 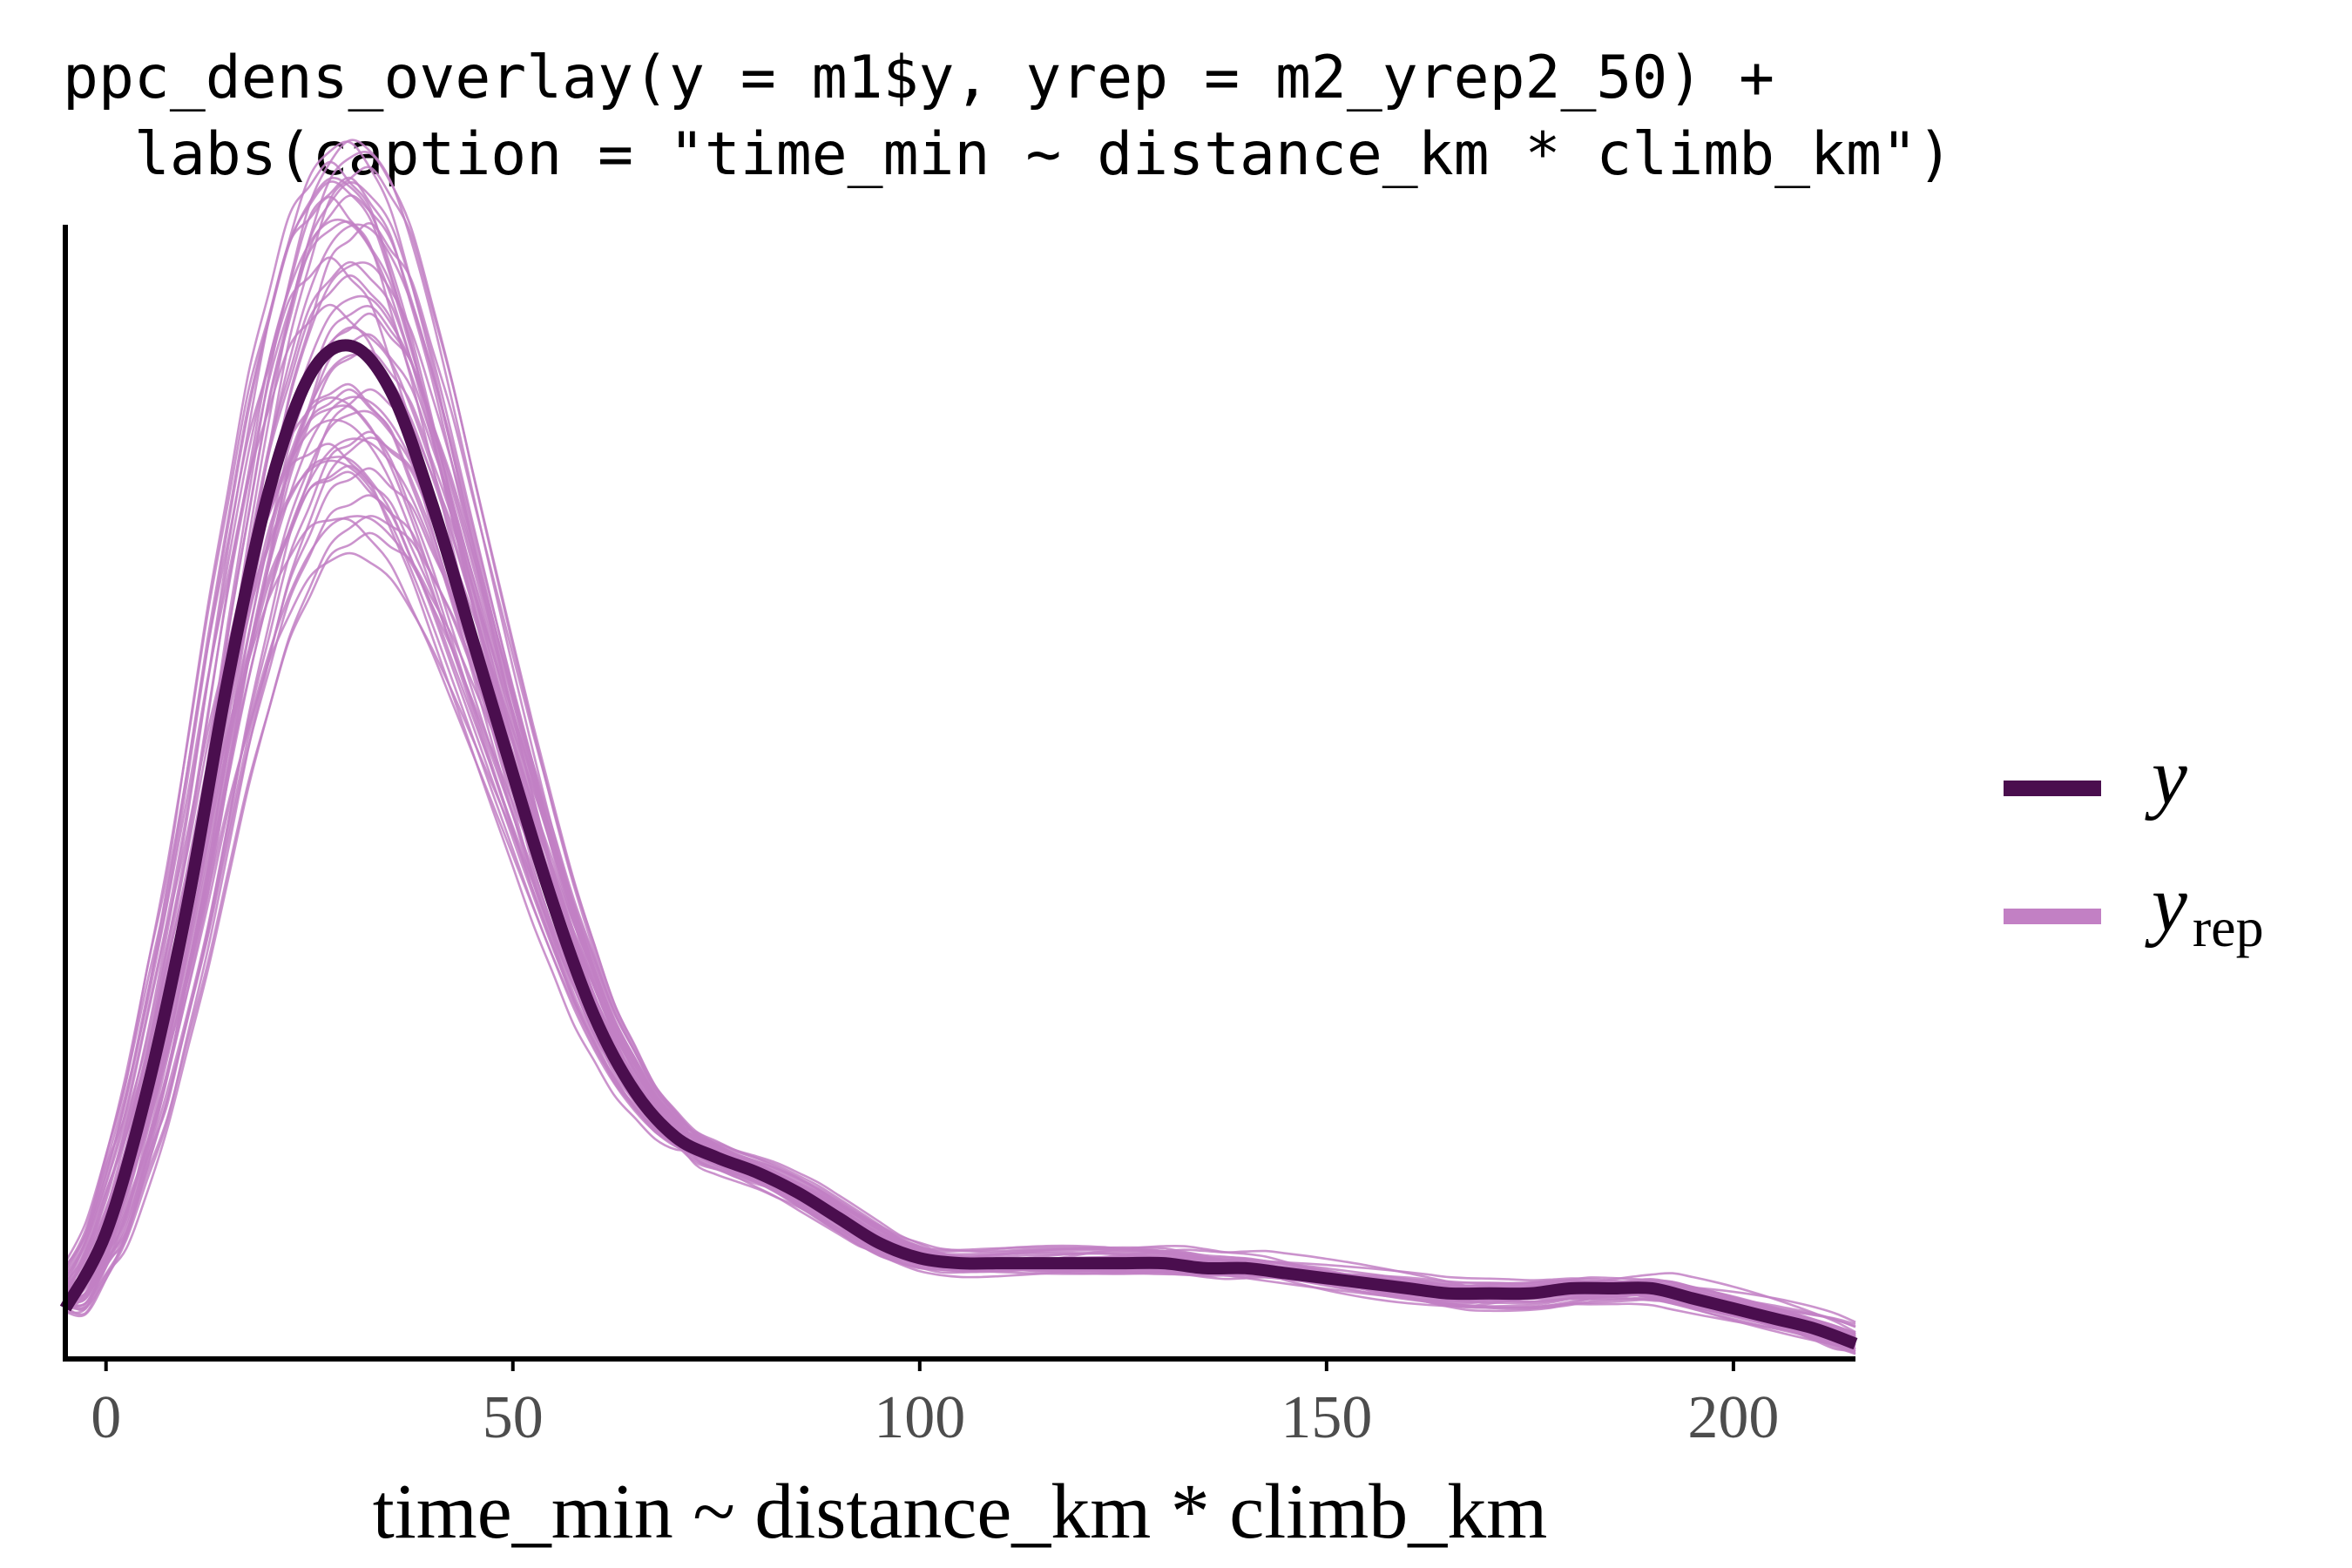 I want to click on x-axis-label: time_min ~ distance_km * climb_km, so click(x=960, y=1512).